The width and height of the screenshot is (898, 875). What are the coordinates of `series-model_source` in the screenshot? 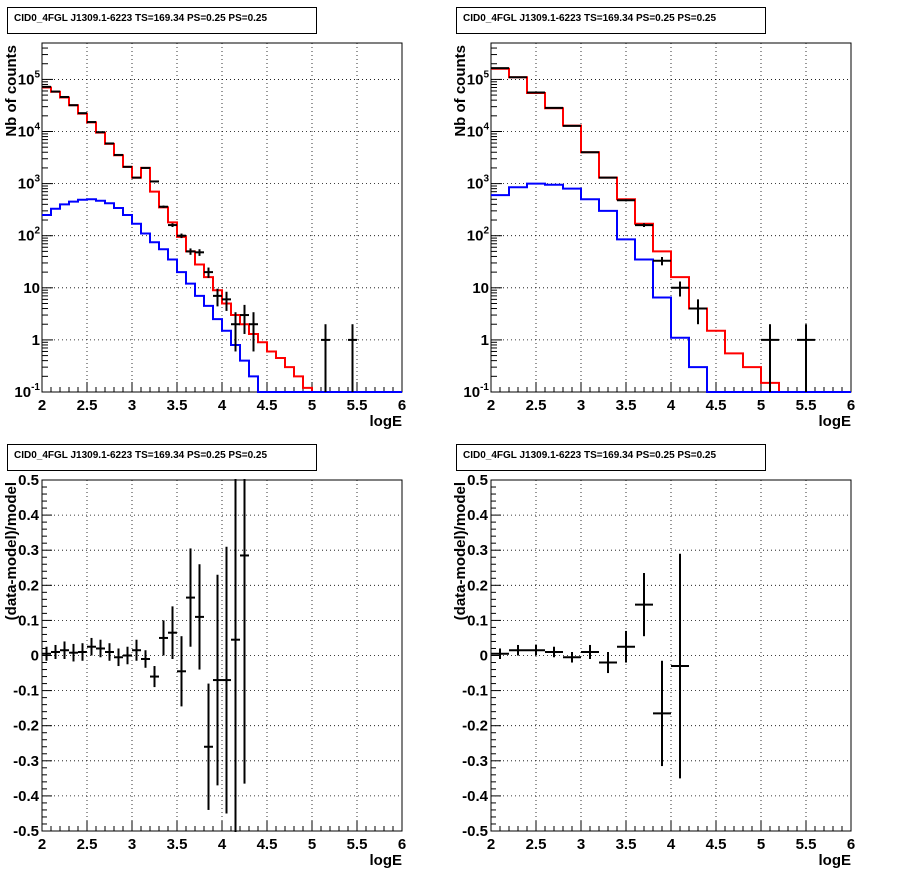 It's located at (671, 287).